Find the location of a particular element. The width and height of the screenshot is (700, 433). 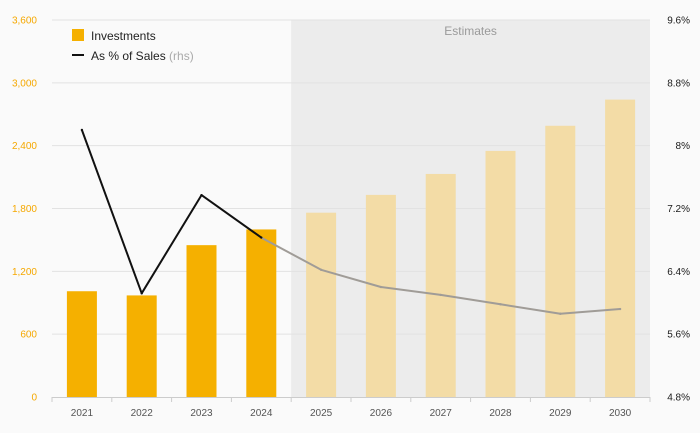

point-percent-of-sales-2023 is located at coordinates (201, 195).